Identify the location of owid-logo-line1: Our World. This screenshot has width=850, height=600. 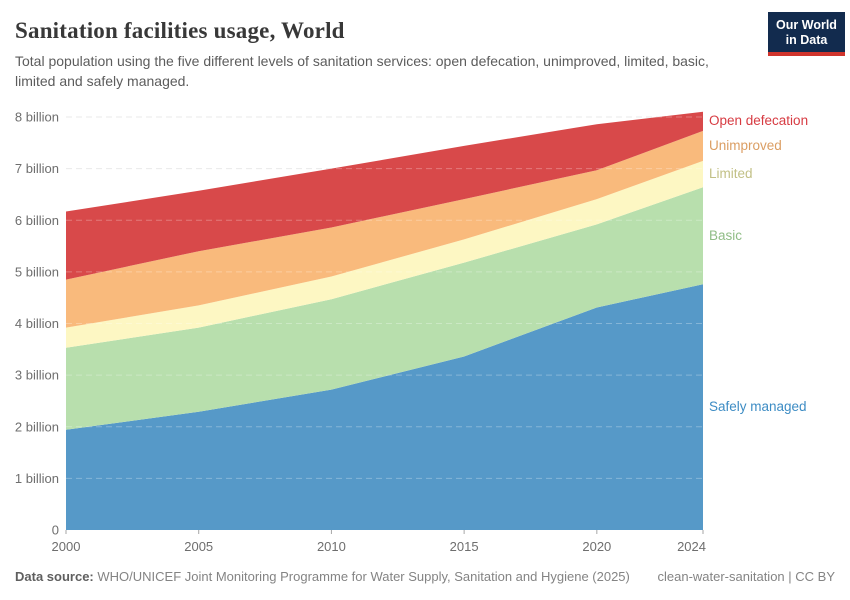
(806, 25).